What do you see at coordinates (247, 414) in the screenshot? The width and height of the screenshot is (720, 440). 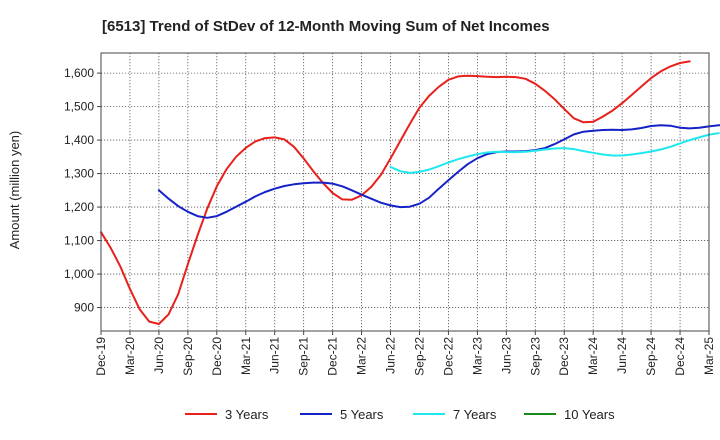 I see `legend-label: 3 Years` at bounding box center [247, 414].